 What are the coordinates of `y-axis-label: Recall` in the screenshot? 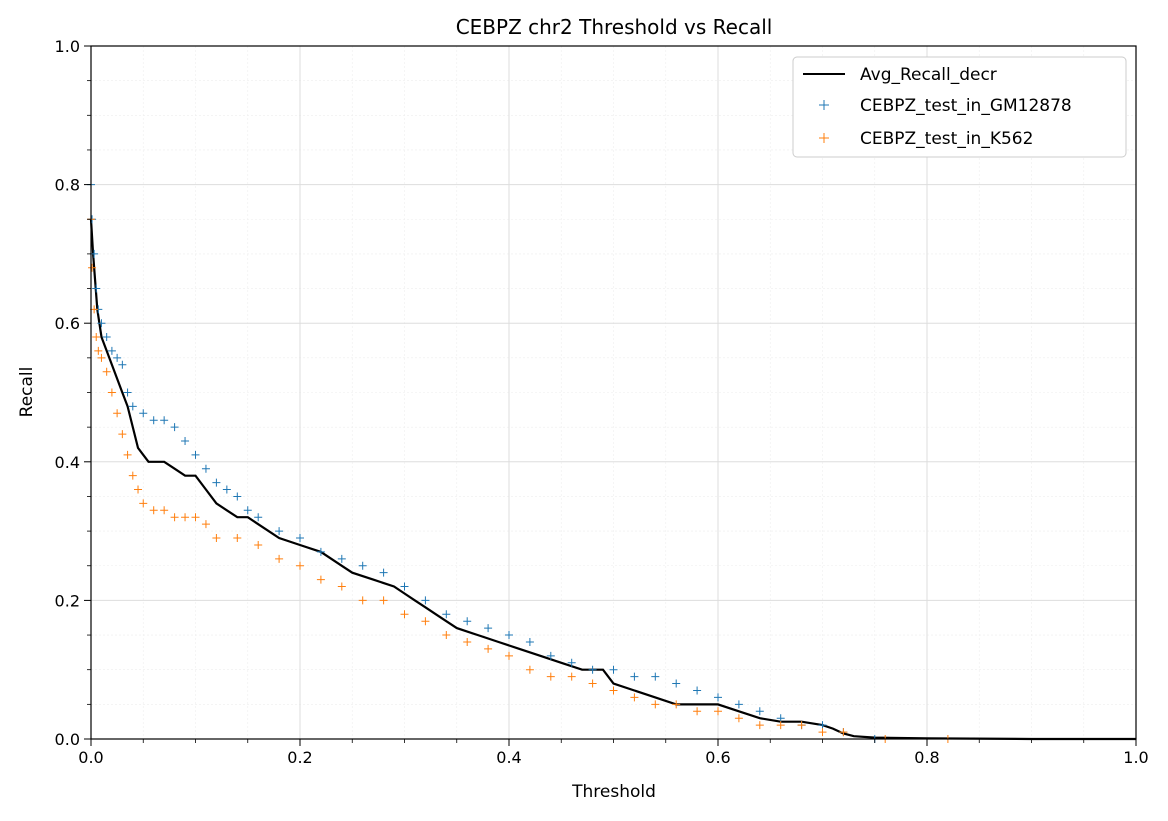 It's located at (27, 392).